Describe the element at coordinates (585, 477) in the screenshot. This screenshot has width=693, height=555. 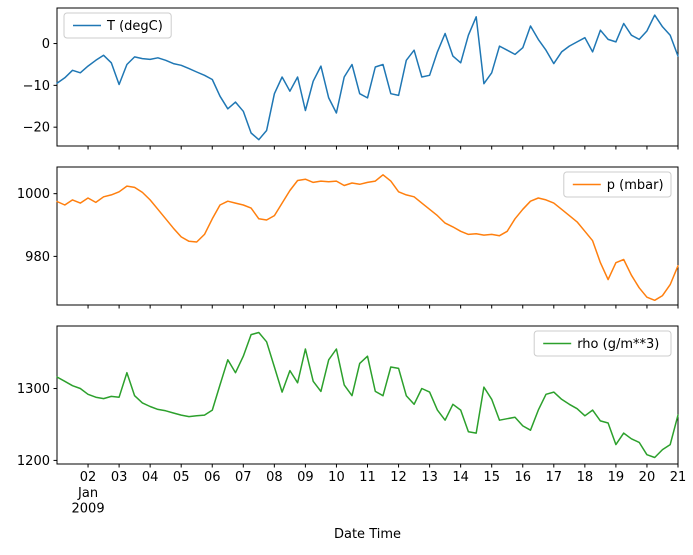
I see `x-tick-label: 18` at that location.